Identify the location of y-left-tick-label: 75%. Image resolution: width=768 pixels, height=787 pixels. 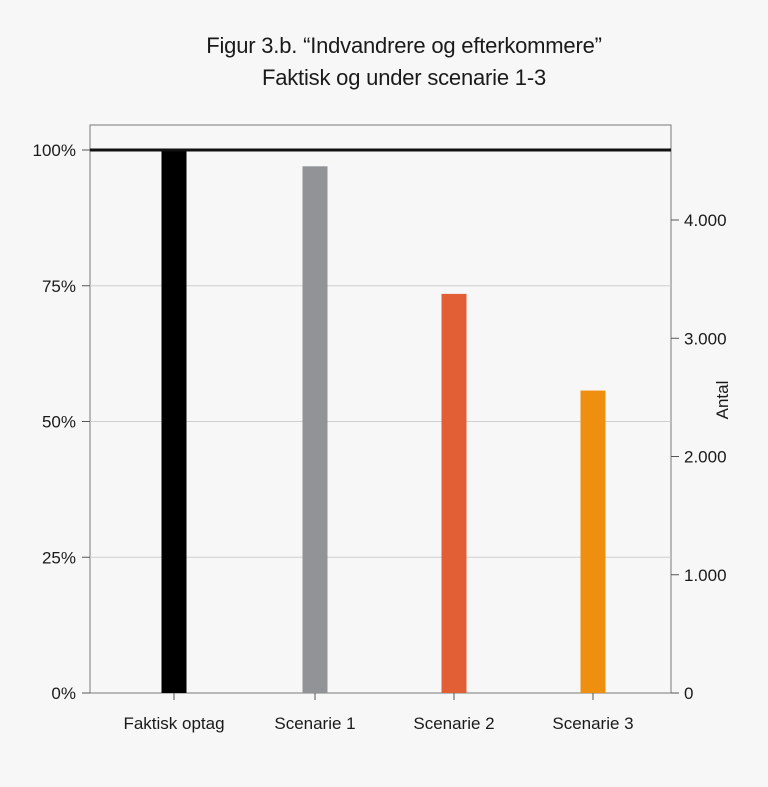
(59, 286).